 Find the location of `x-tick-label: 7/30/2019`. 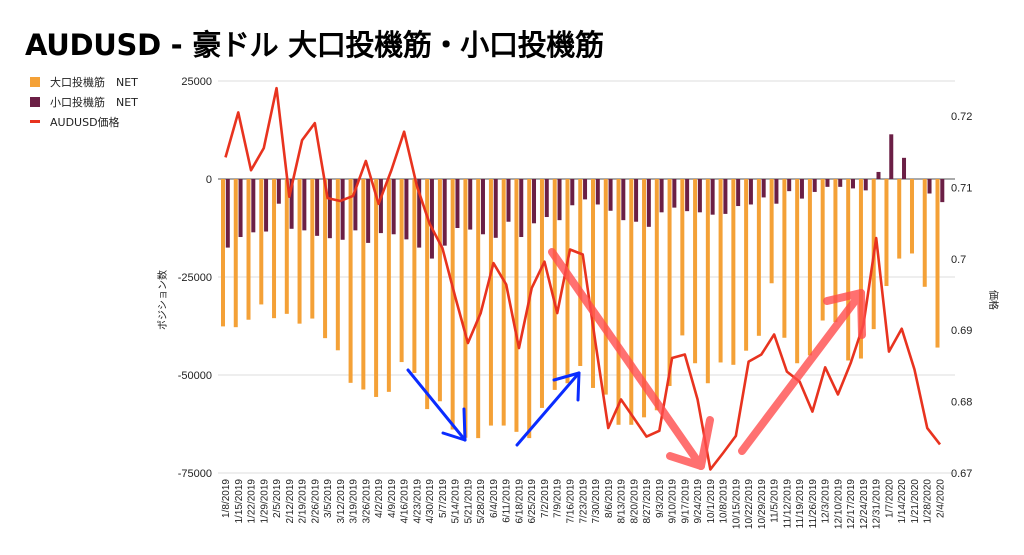

x-tick-label: 7/30/2019 is located at coordinates (596, 501).